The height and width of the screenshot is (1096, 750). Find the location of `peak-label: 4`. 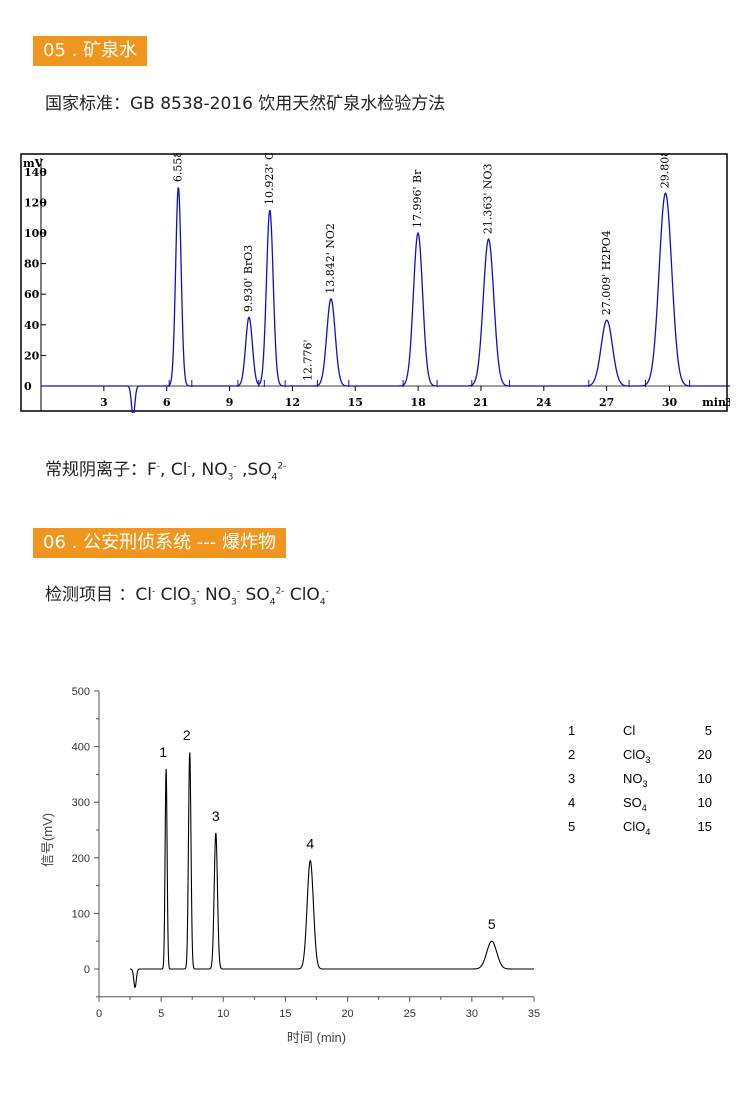

peak-label: 4 is located at coordinates (310, 844).